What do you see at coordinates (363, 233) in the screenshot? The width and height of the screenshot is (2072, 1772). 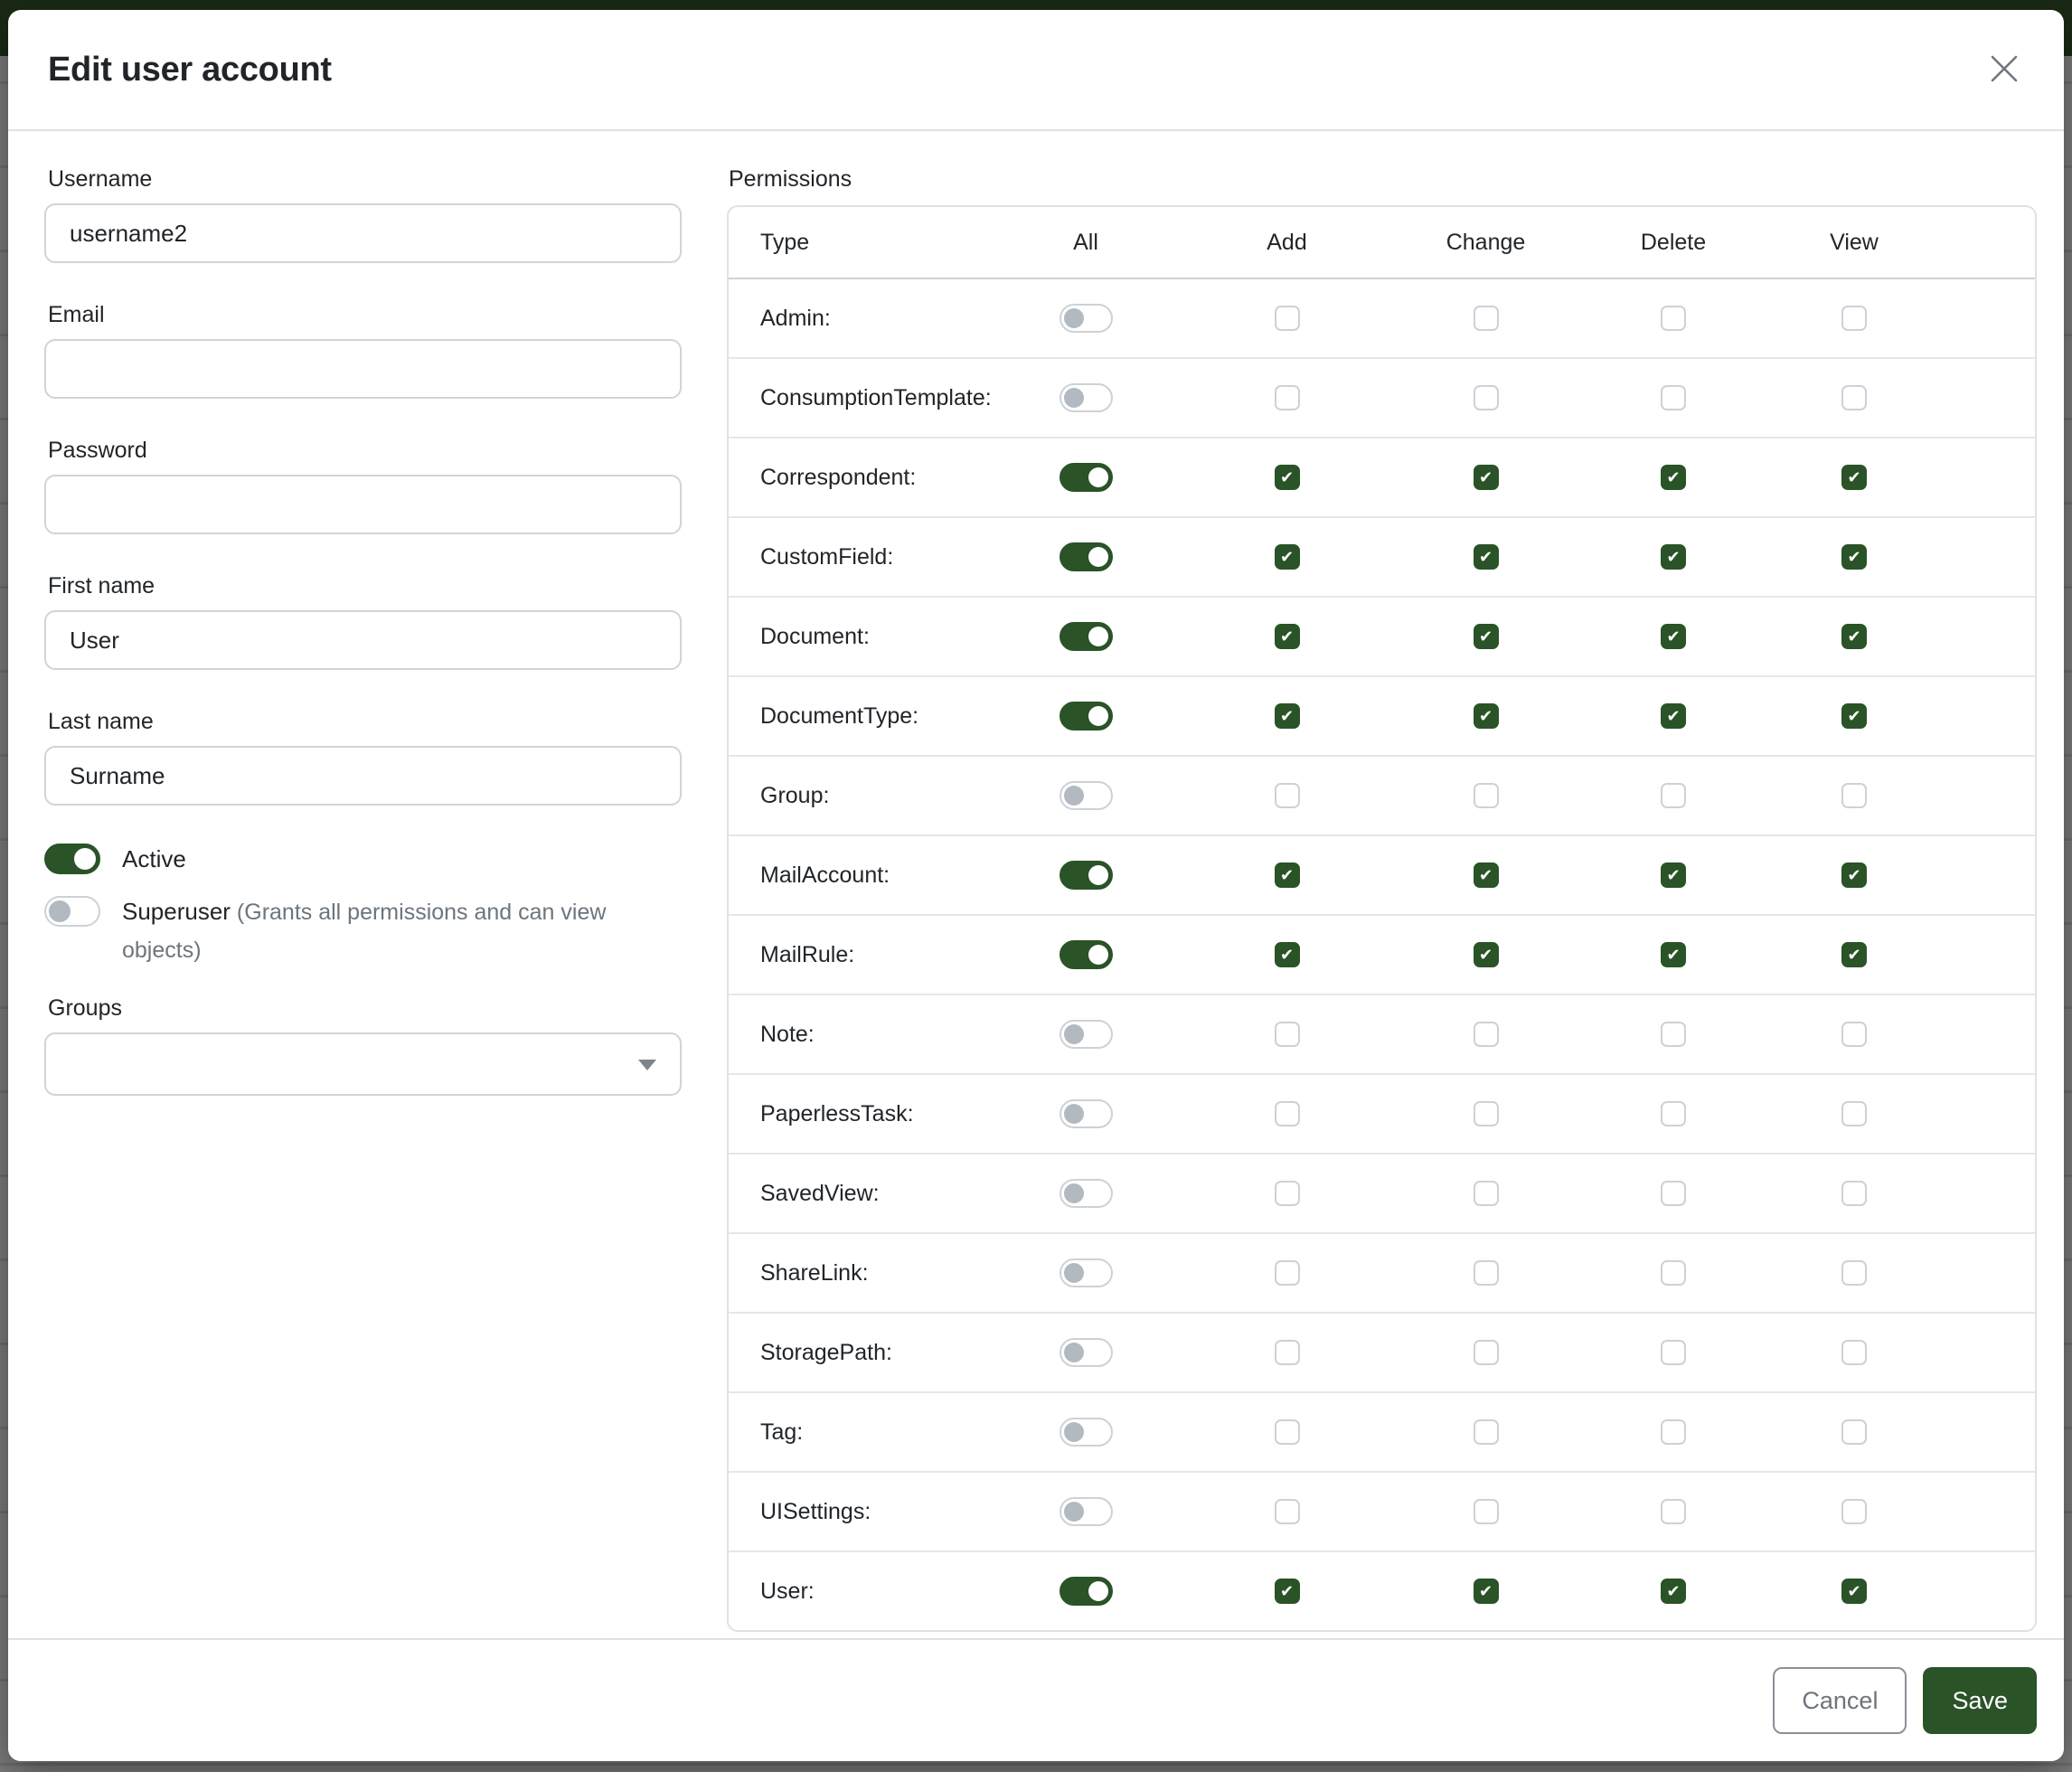 I see `username-input` at bounding box center [363, 233].